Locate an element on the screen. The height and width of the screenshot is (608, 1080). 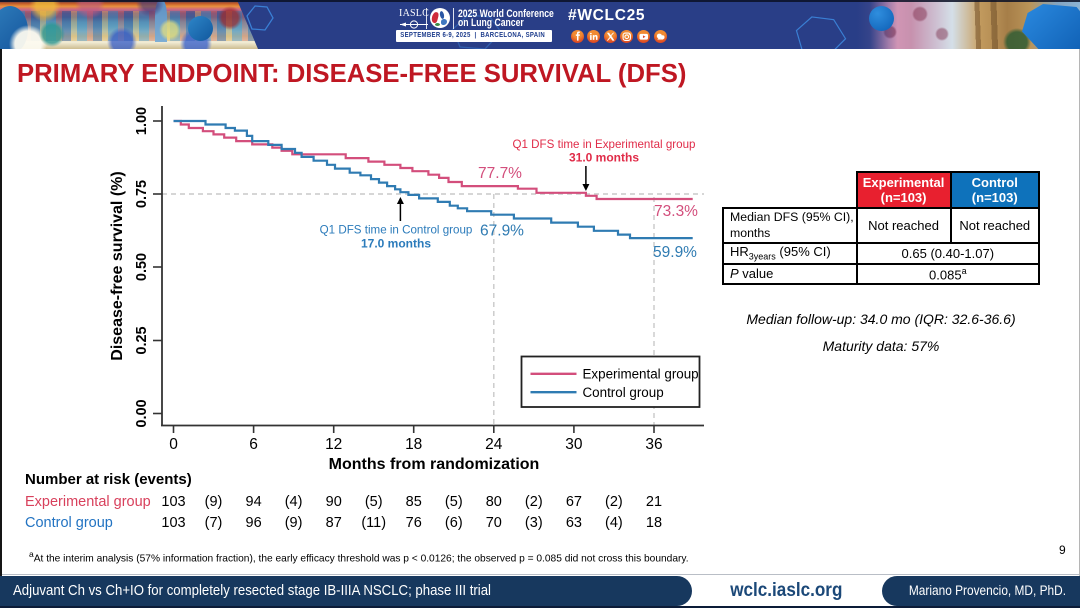
svg-text: Number at risk (events) is located at coordinates (108, 479).